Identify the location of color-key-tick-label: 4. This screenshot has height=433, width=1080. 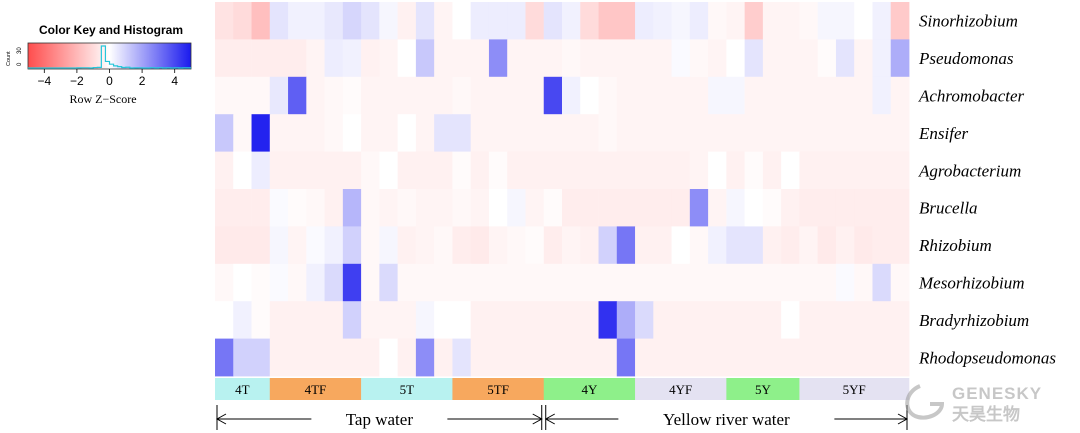
(174, 81).